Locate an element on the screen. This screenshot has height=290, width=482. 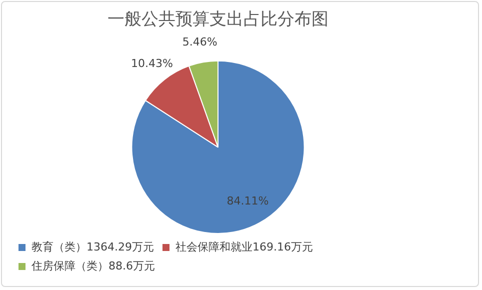
legend-label: 住房保障（类）88.6万元 is located at coordinates (93, 265).